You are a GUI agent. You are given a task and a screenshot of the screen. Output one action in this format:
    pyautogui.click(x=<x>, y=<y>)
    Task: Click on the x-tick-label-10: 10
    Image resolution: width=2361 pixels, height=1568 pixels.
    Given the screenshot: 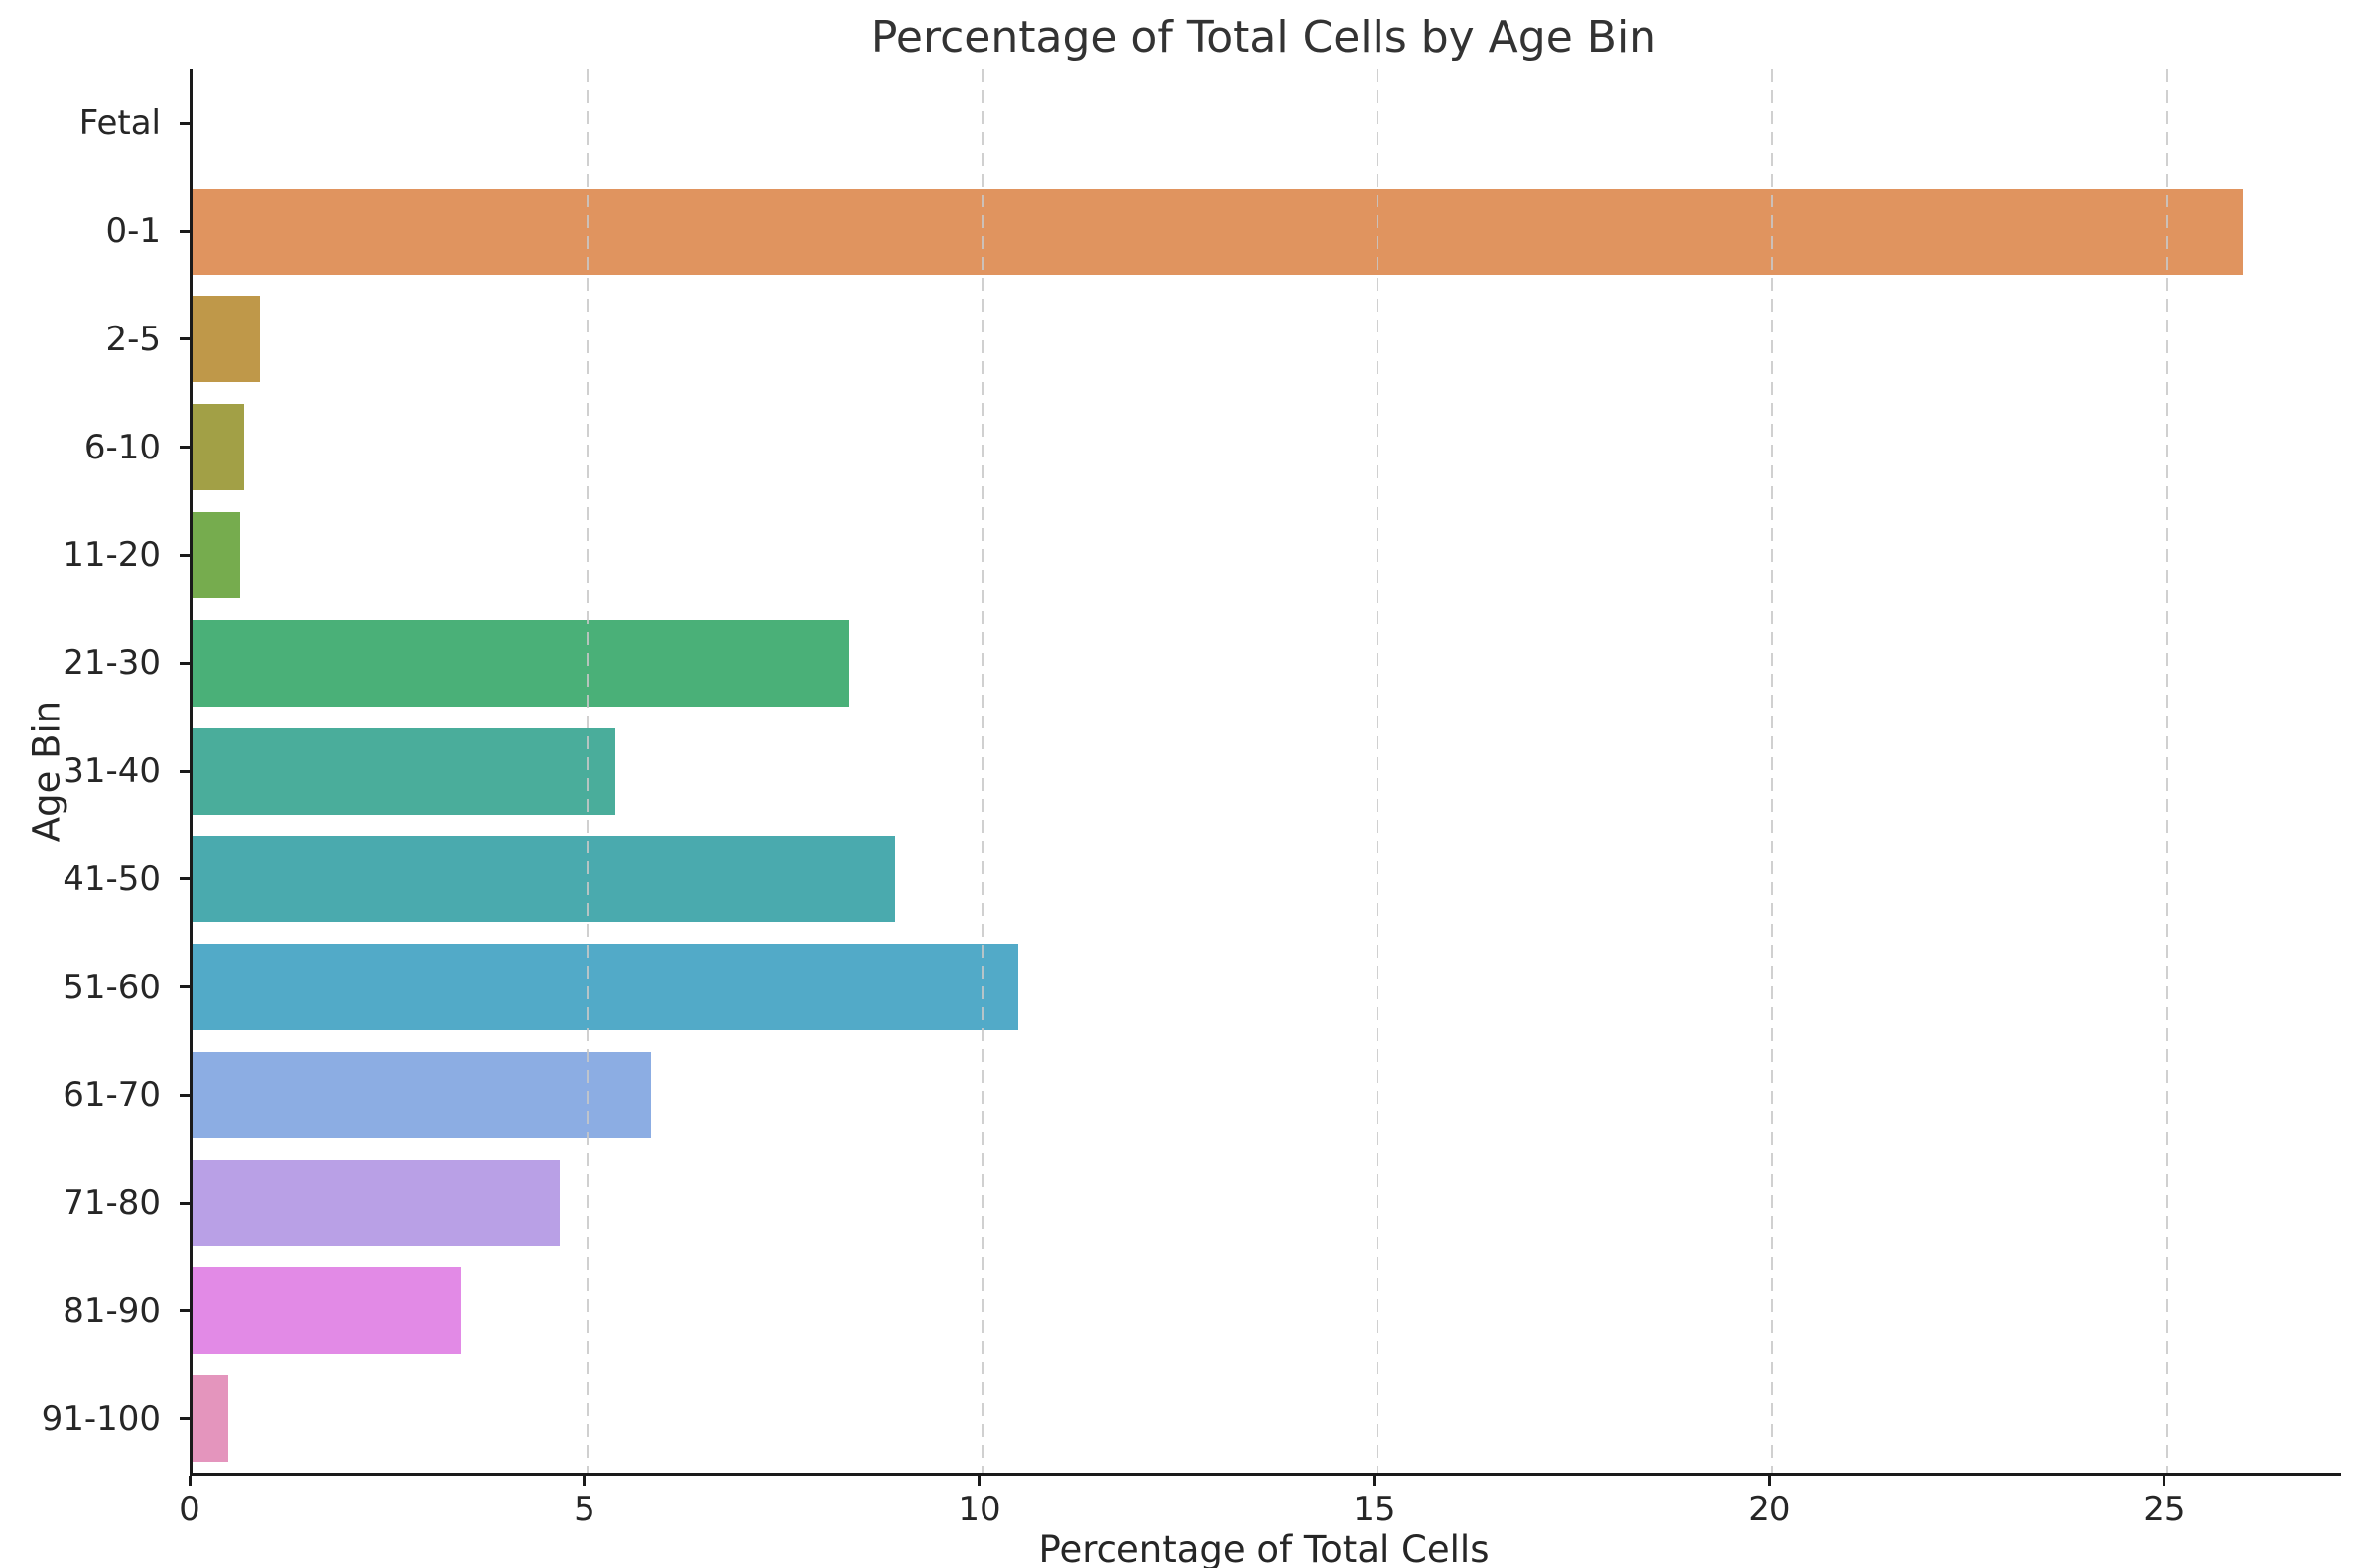 What is the action you would take?
    pyautogui.click(x=980, y=1509)
    